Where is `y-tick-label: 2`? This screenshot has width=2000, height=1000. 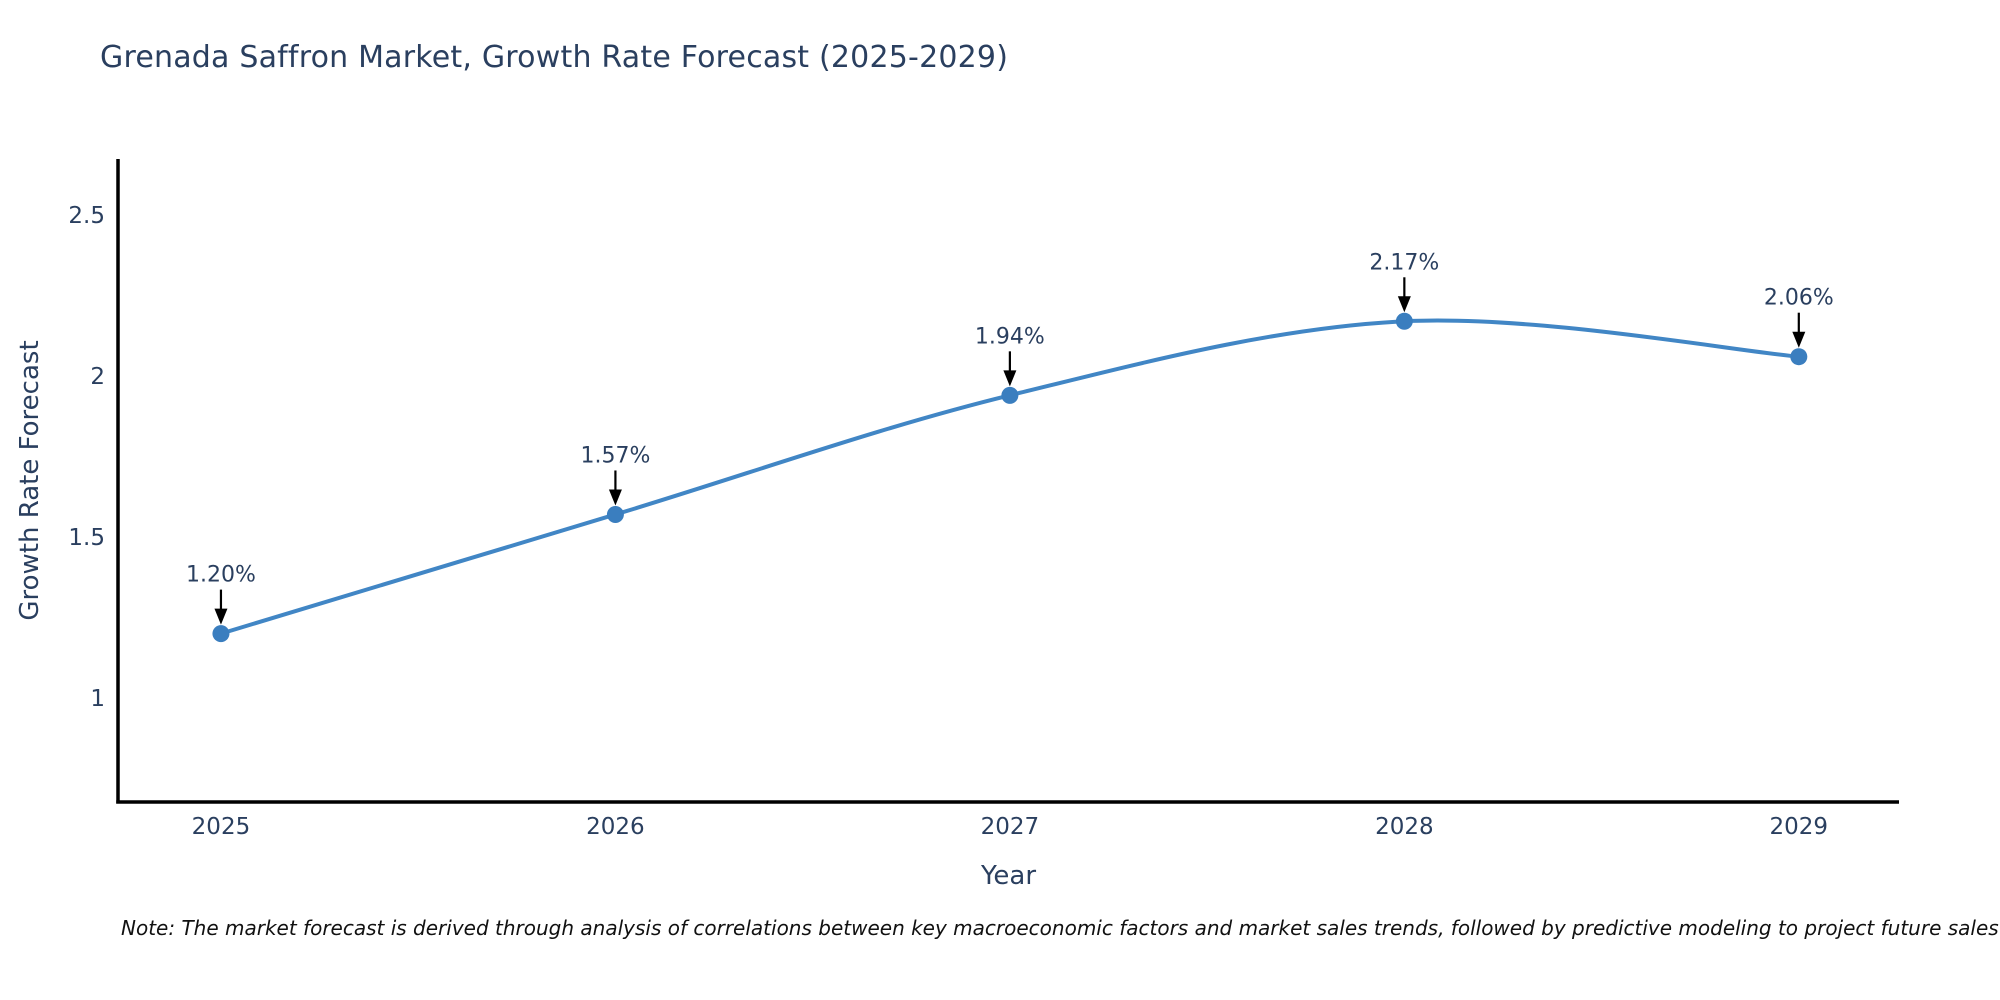 y-tick-label: 2 is located at coordinates (97, 377).